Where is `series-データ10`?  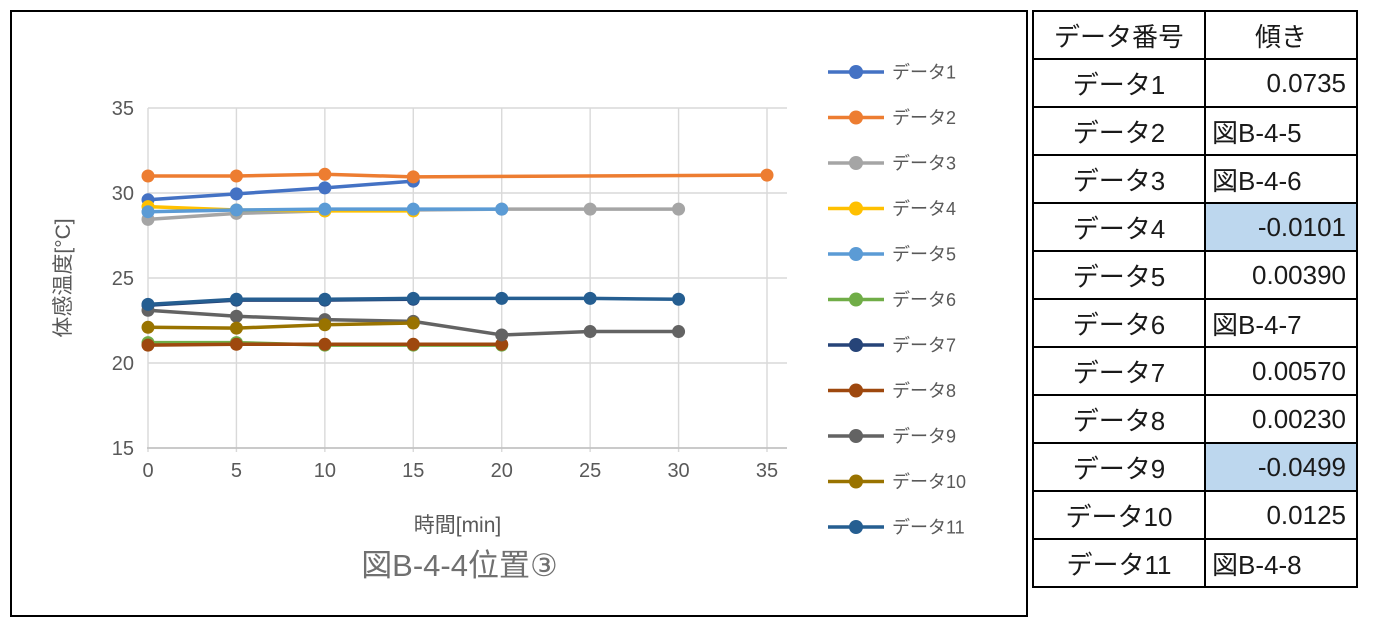 series-データ10 is located at coordinates (280, 325).